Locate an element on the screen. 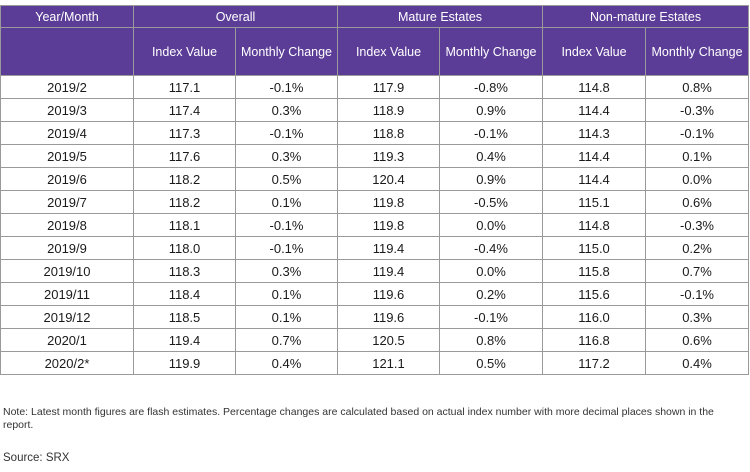 Image resolution: width=750 pixels, height=472 pixels. cell-year-month: 2019/2 is located at coordinates (67, 87).